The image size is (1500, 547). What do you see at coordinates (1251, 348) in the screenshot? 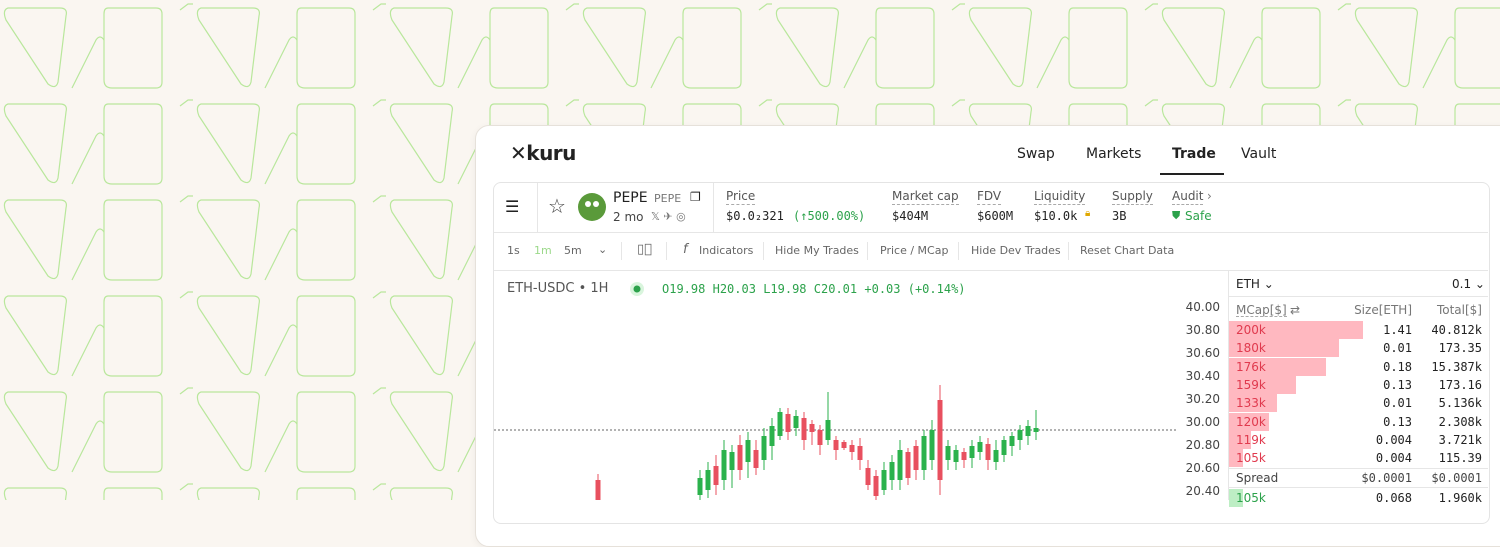
I see `ask-mcap: 180k` at bounding box center [1251, 348].